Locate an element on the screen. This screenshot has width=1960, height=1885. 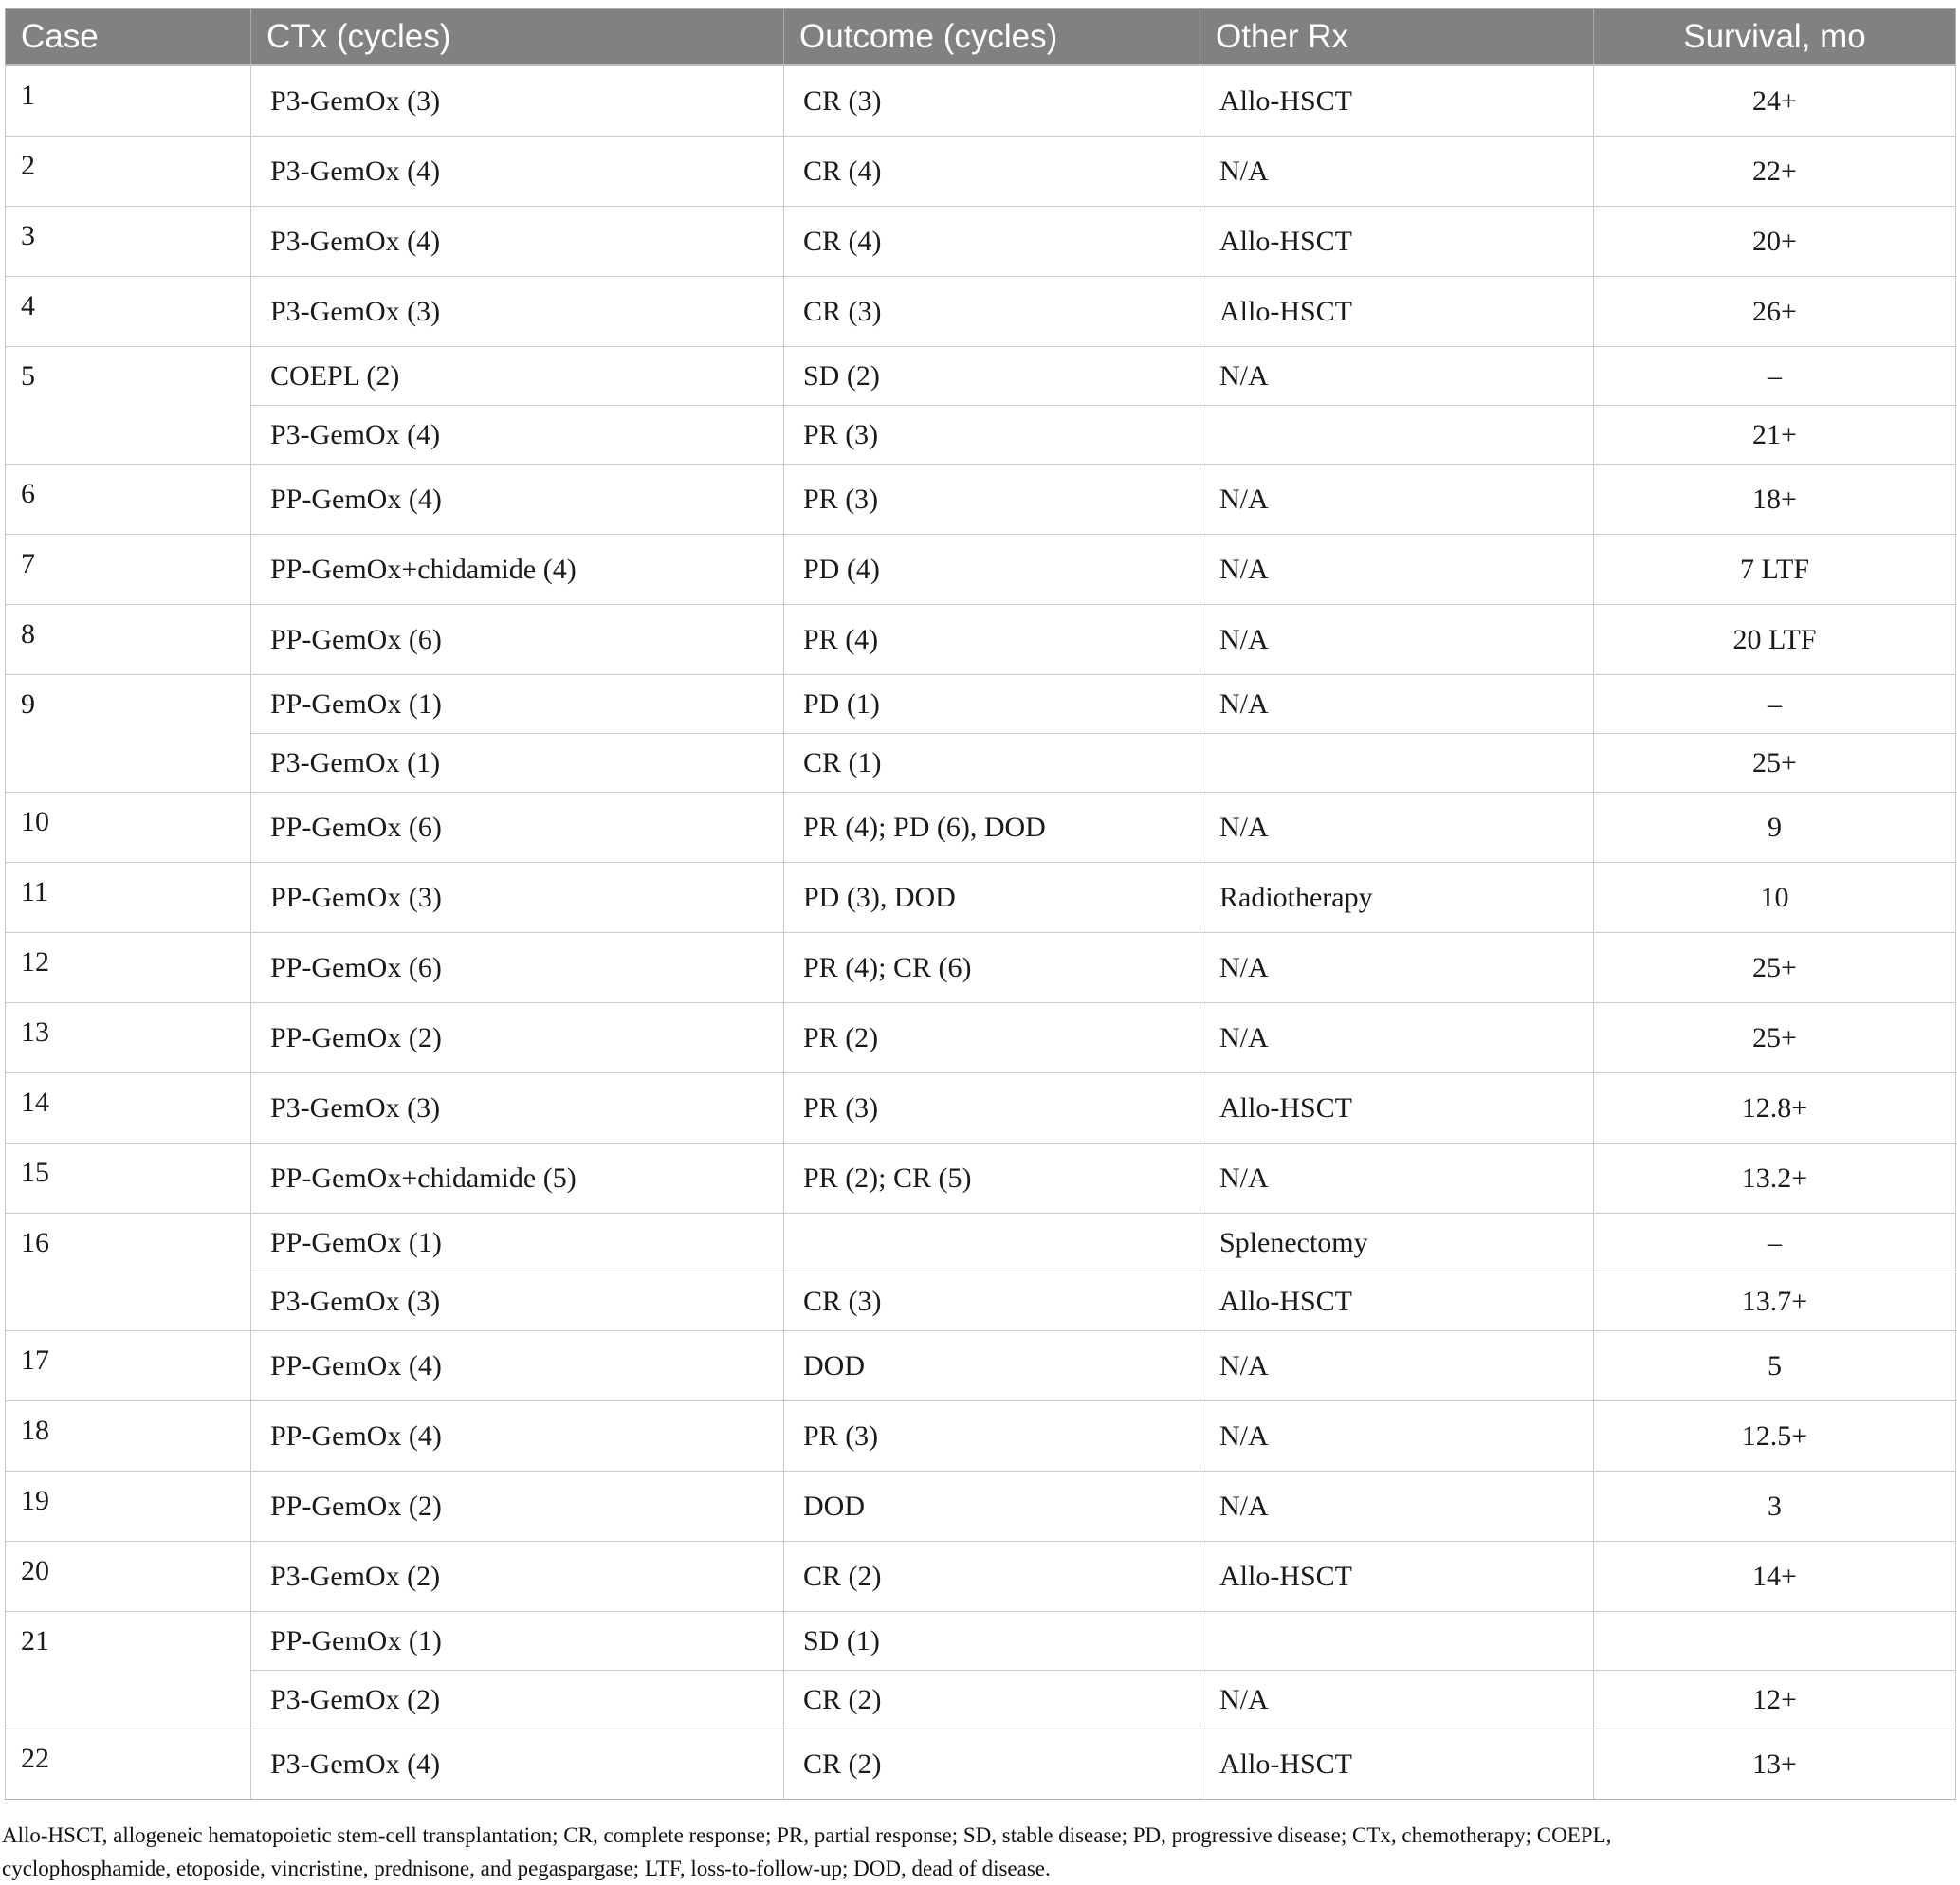
outcome-cell: CR (1) is located at coordinates (991, 763).